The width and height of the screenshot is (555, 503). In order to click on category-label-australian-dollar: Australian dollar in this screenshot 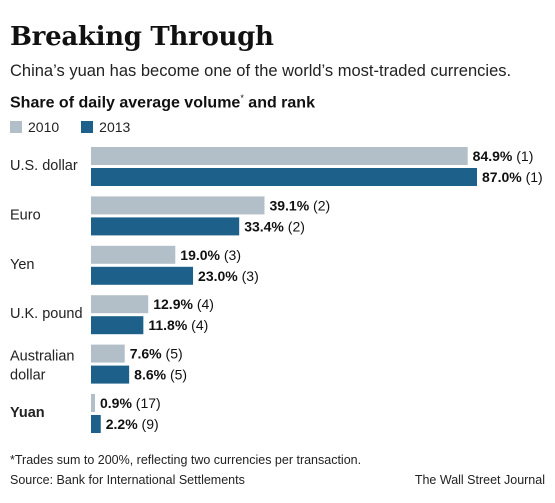, I will do `click(42, 366)`.